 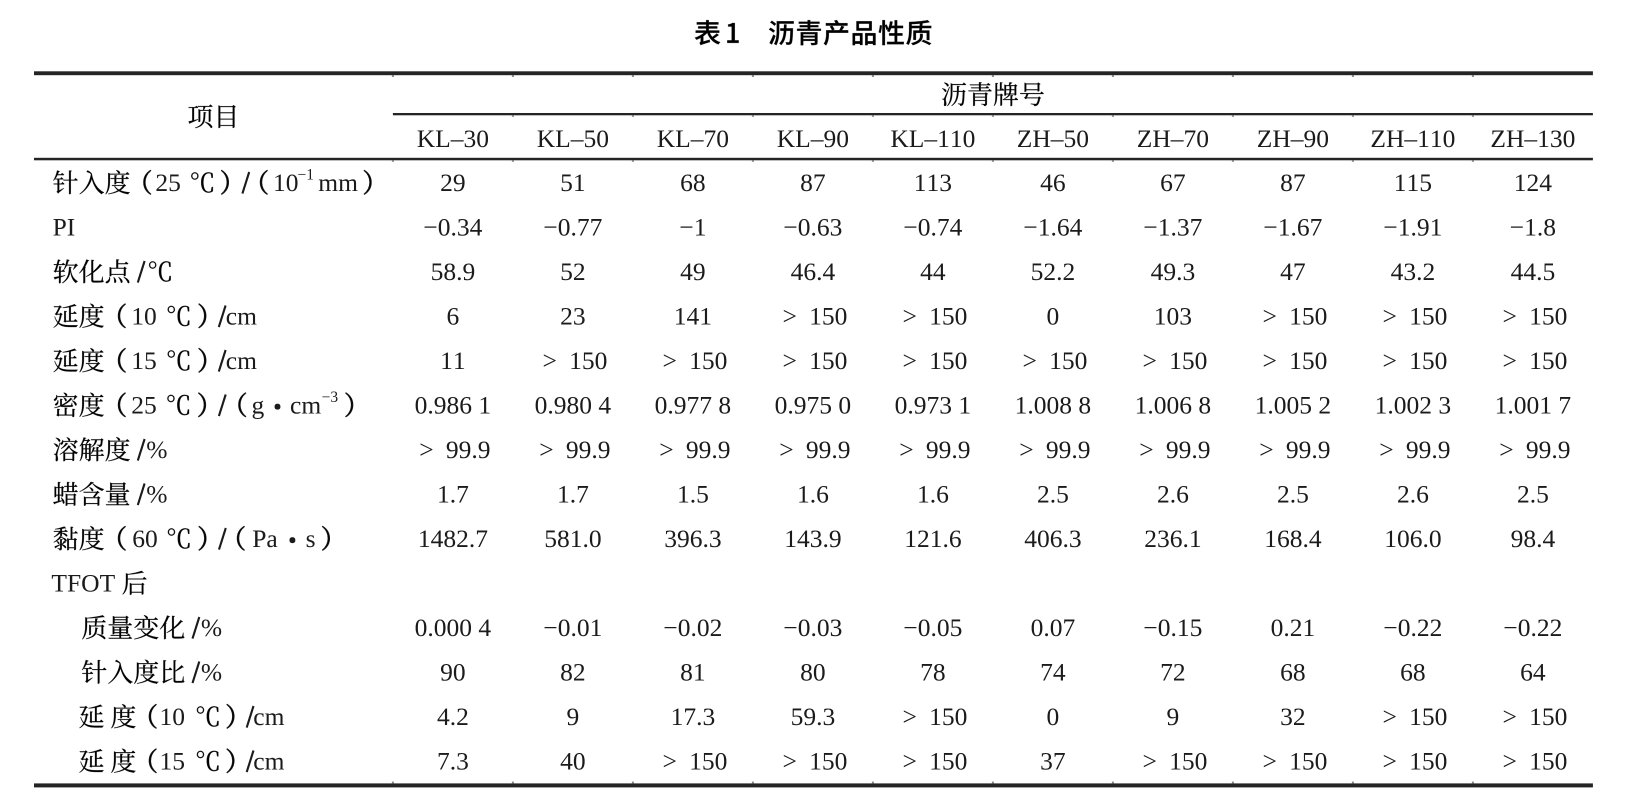 I want to click on svg-text: 32, so click(x=1293, y=716).